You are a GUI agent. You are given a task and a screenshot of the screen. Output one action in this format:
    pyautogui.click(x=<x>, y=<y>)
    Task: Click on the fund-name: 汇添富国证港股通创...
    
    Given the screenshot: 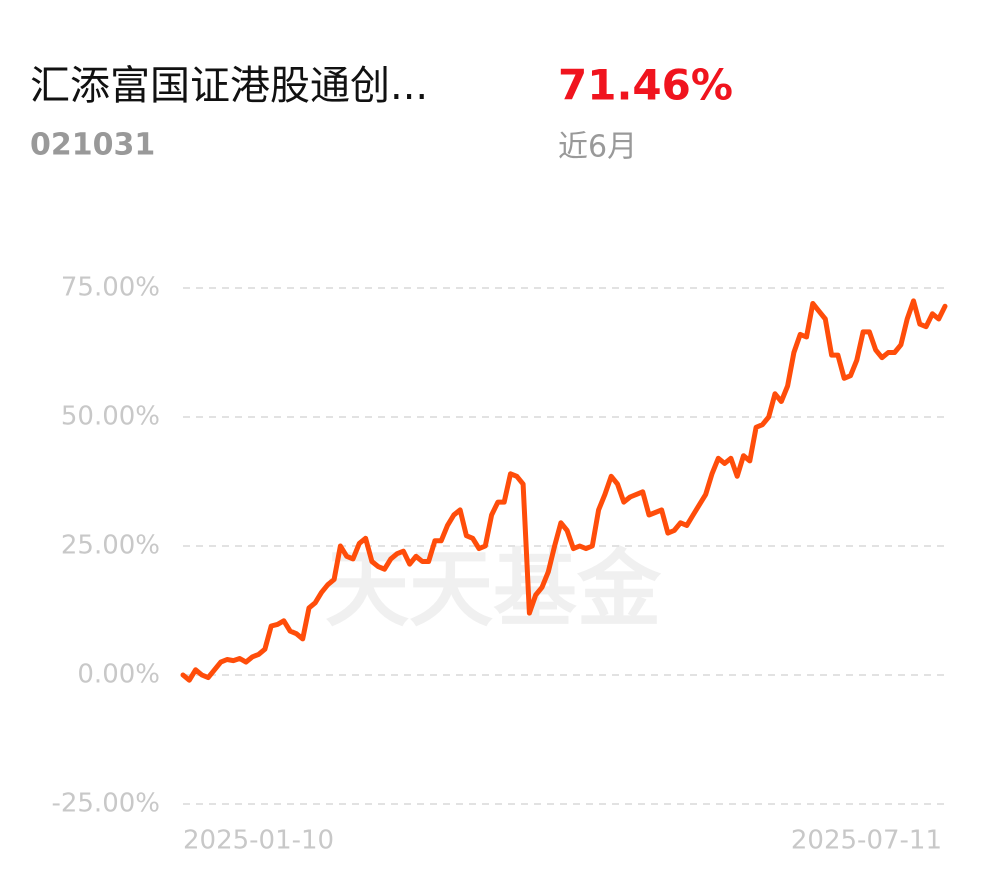 What is the action you would take?
    pyautogui.click(x=229, y=86)
    